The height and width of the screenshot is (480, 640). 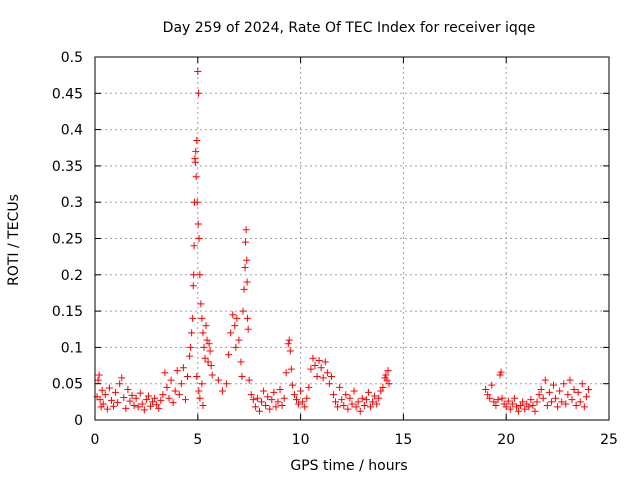 What do you see at coordinates (95, 440) in the screenshot?
I see `x-tick-label: 0` at bounding box center [95, 440].